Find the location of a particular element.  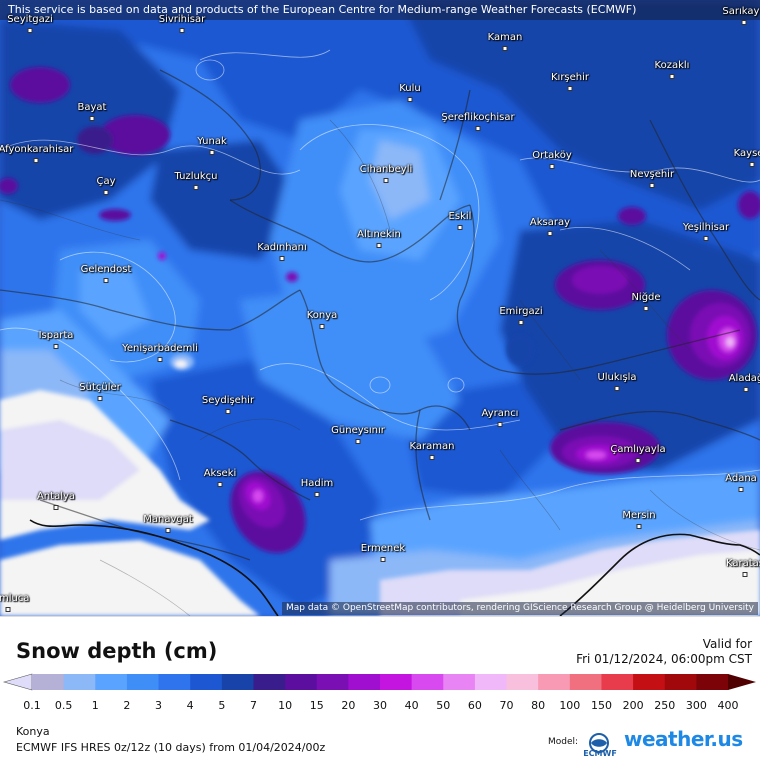

location-name: Konya is located at coordinates (33, 731).